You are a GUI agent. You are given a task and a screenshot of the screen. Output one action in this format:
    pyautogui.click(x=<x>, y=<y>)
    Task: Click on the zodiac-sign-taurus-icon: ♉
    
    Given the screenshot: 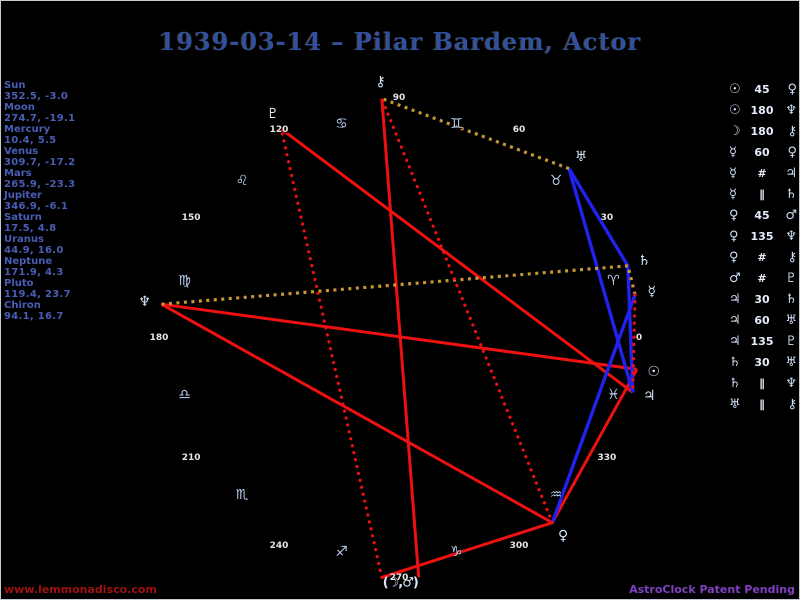 What is the action you would take?
    pyautogui.click(x=556, y=181)
    